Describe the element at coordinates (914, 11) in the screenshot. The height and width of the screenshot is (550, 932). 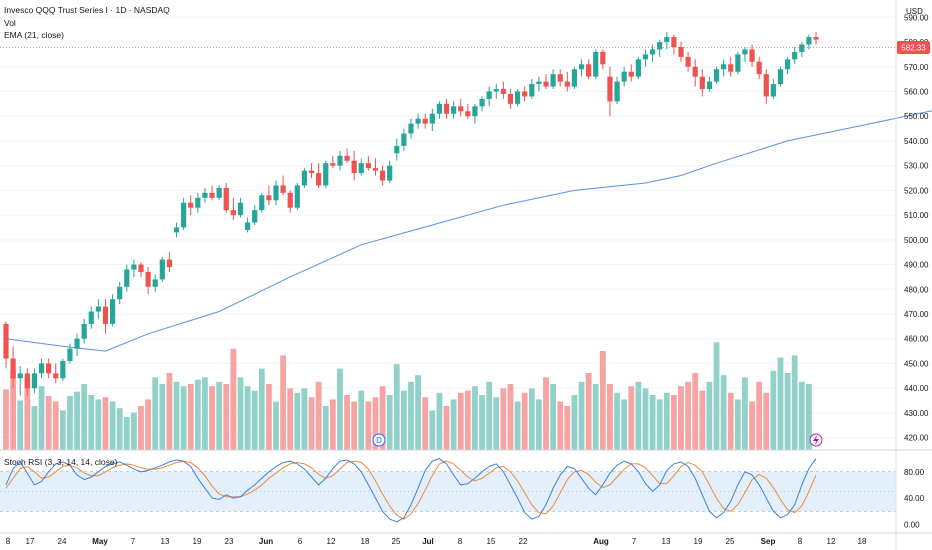
I see `currency-label: USD` at that location.